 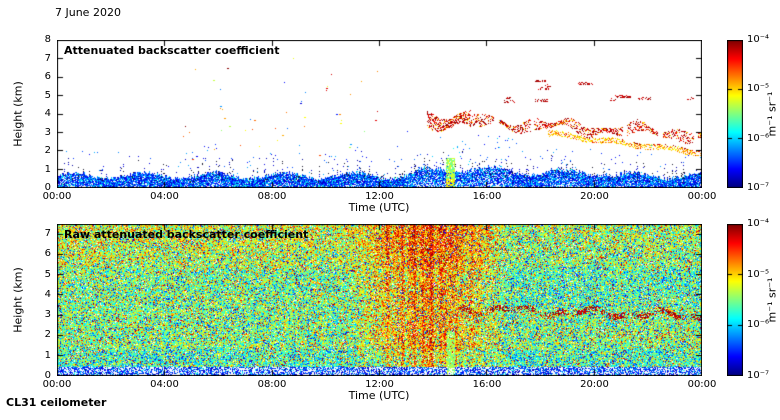 I want to click on panel-title-raw: Raw attenuated backscatter coefficient, so click(x=186, y=234).